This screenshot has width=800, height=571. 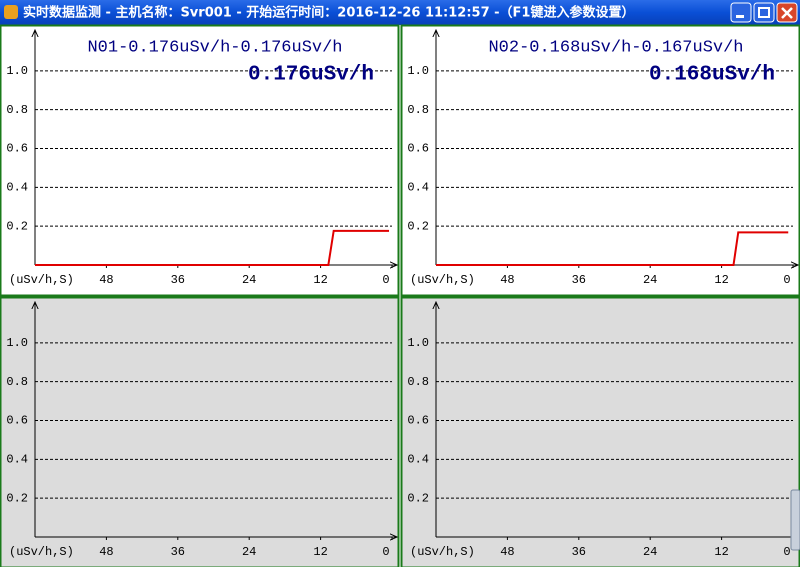 I want to click on minimize-button, so click(x=741, y=12).